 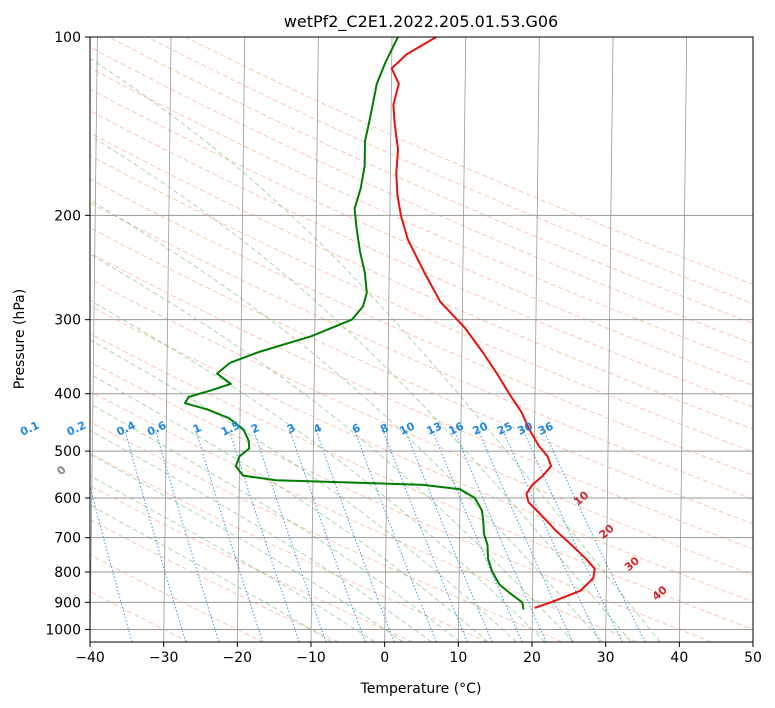 I want to click on moist-adiabat-label: 10, so click(x=581, y=498).